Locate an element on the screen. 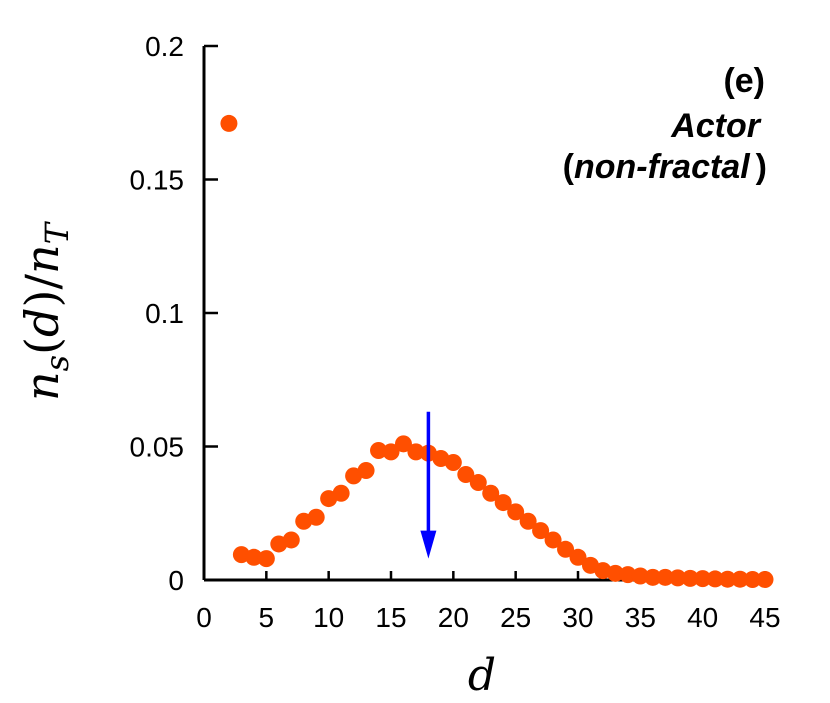 The image size is (830, 703). panel-label: (e) is located at coordinates (744, 81).